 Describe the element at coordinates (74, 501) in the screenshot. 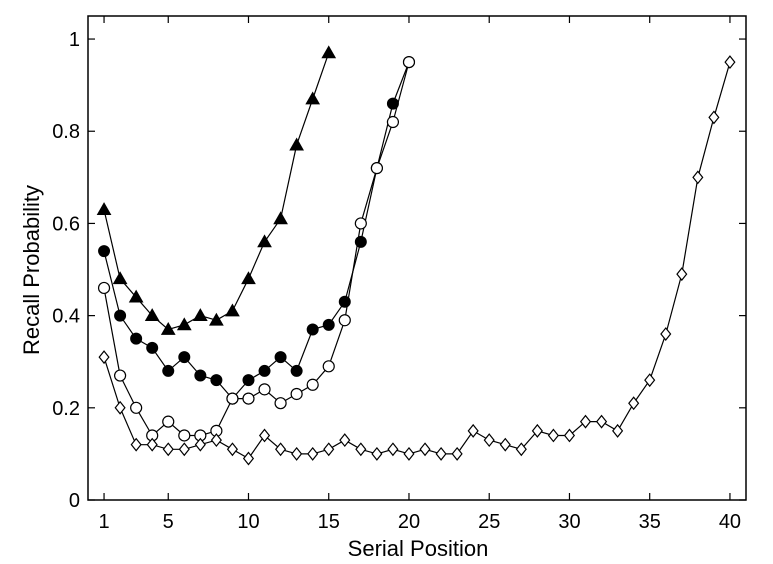

I see `y-tick-label: 0` at that location.